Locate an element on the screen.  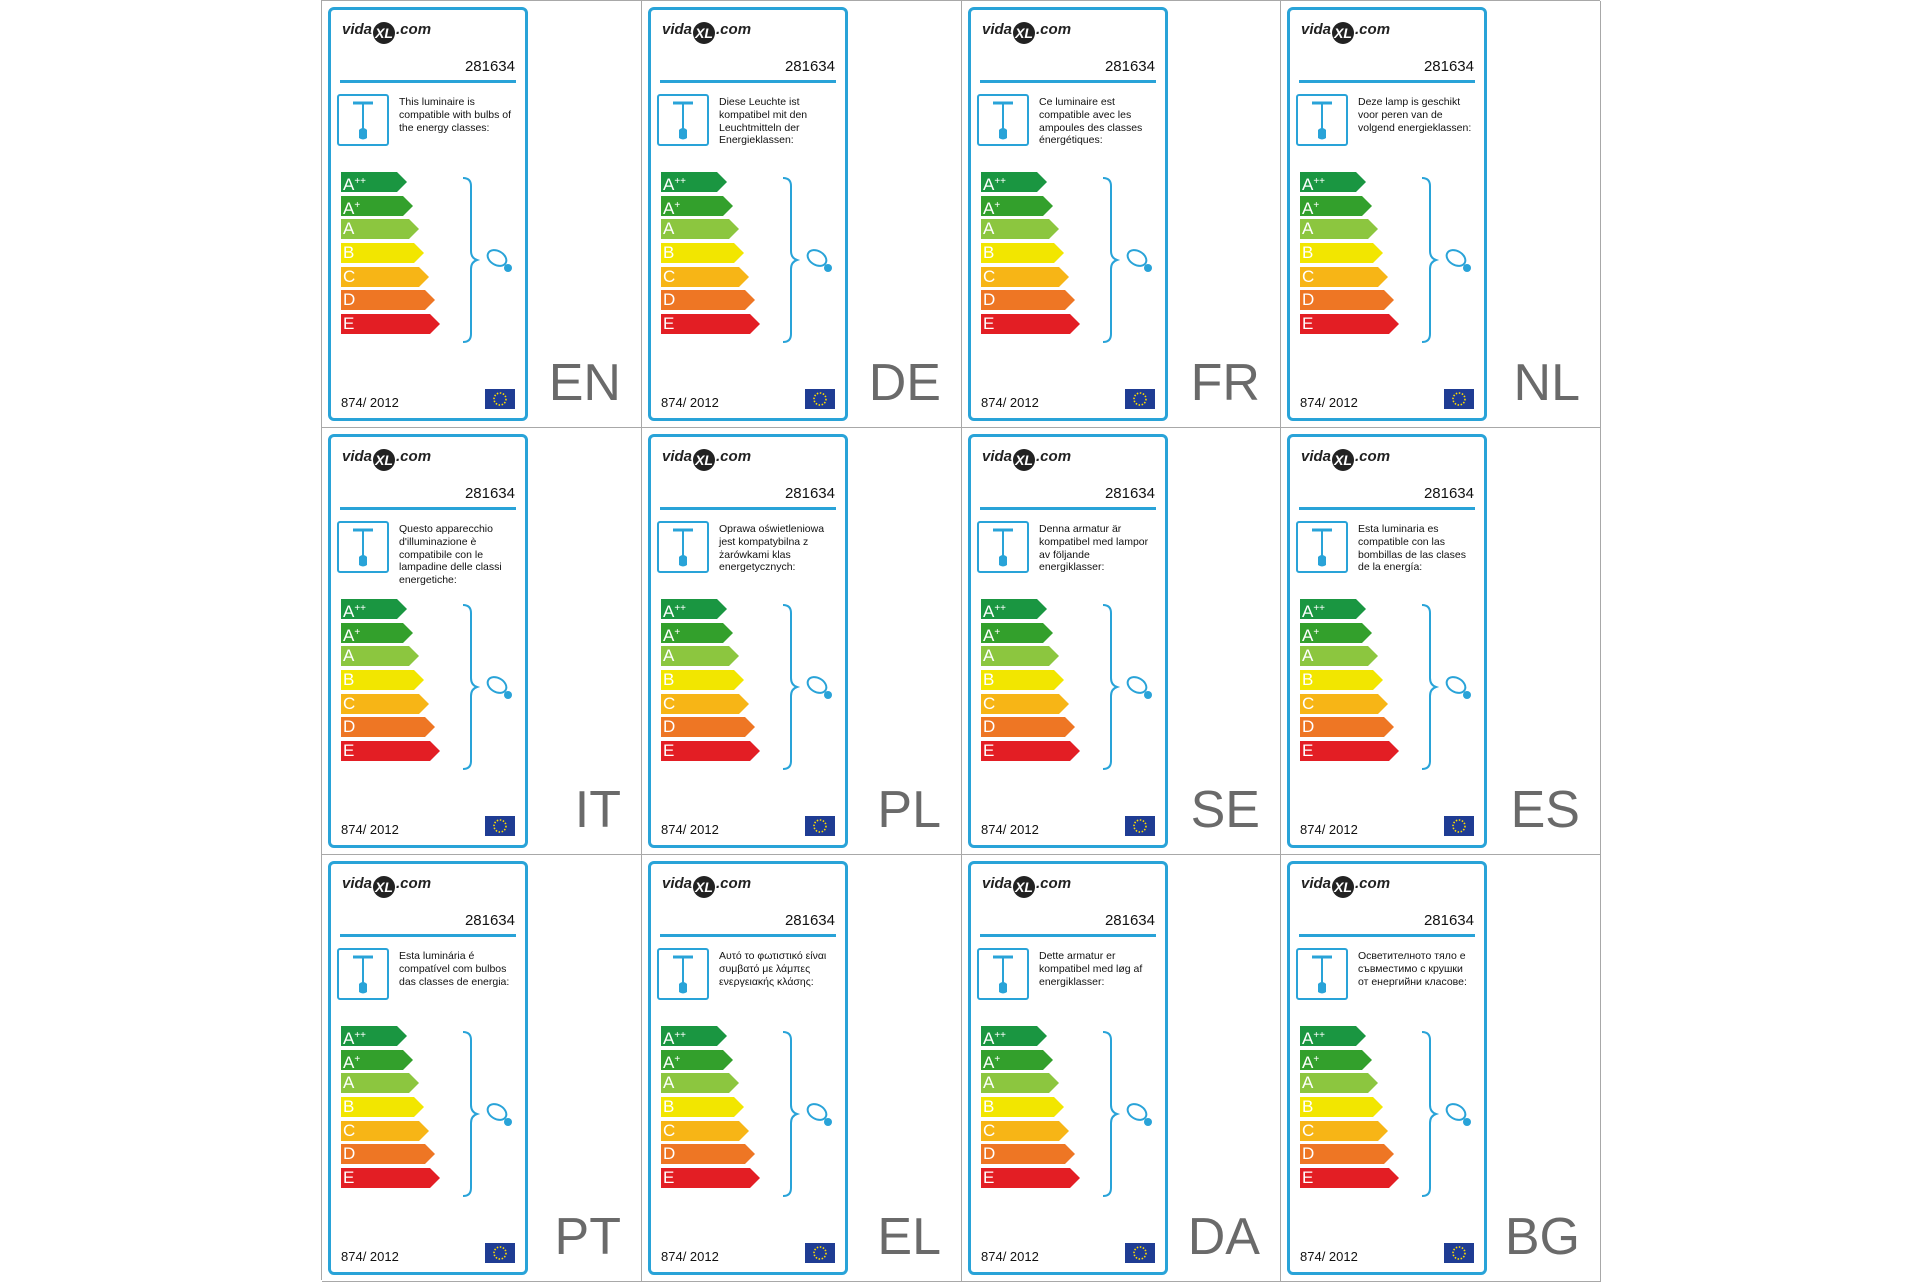
language-code: SE is located at coordinates (1225, 810).